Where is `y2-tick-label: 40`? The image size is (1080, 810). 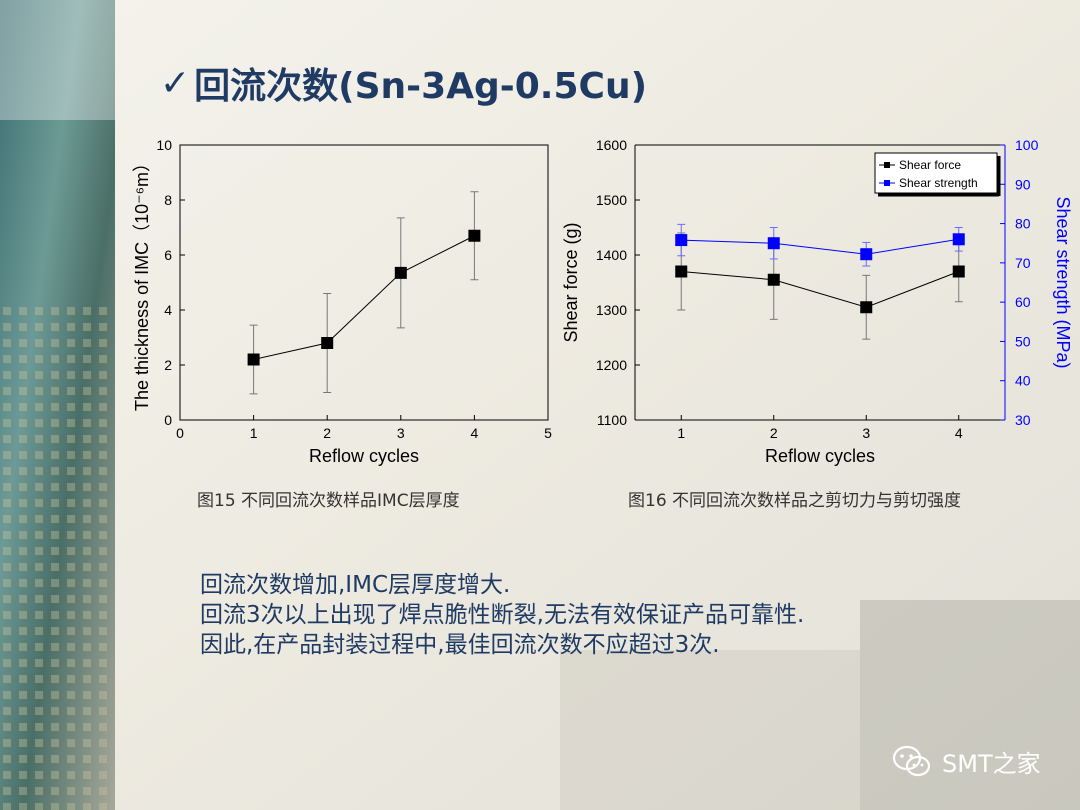
y2-tick-label: 40 is located at coordinates (1023, 381).